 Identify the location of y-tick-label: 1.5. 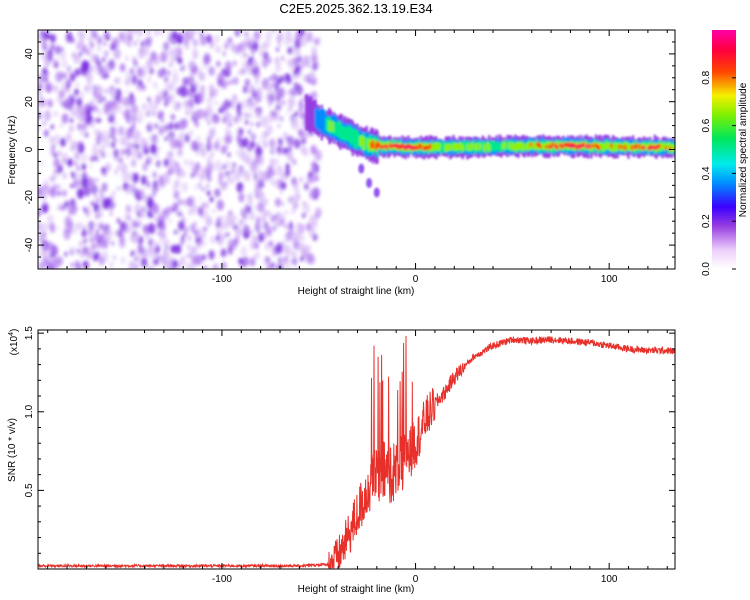
(29, 333).